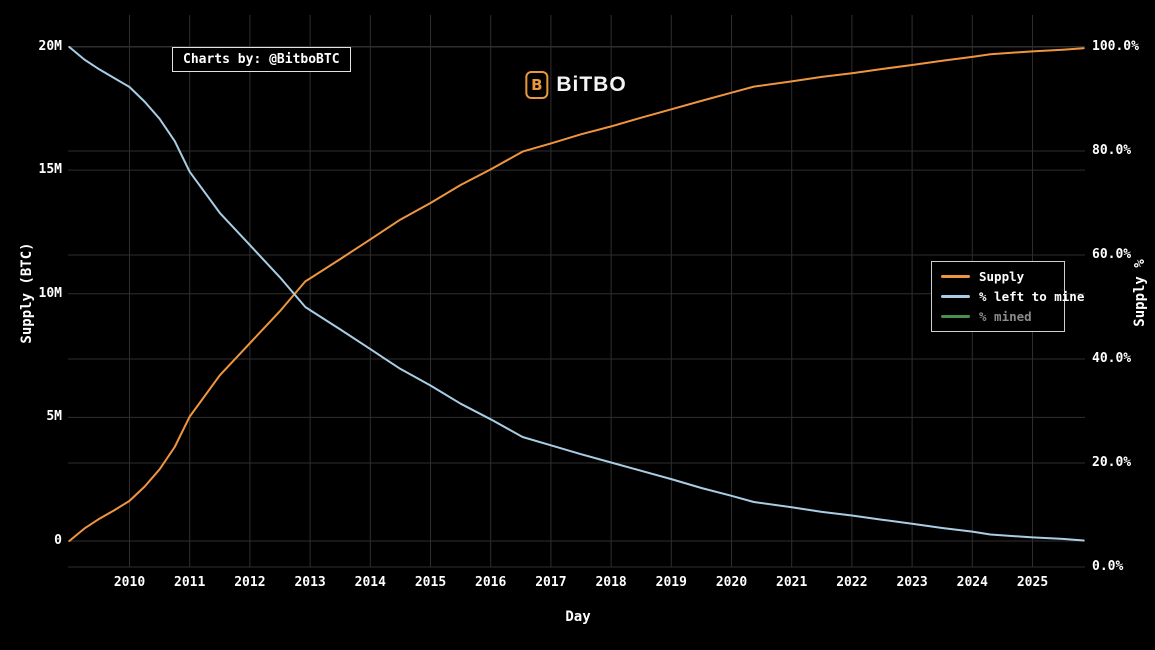  Describe the element at coordinates (972, 582) in the screenshot. I see `x-tick-label: 2024` at that location.